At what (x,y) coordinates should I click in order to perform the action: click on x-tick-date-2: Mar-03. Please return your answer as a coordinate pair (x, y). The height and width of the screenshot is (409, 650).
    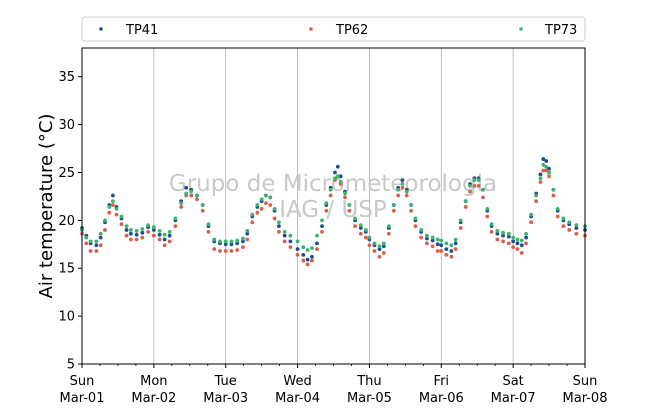
    Looking at the image, I should click on (225, 398).